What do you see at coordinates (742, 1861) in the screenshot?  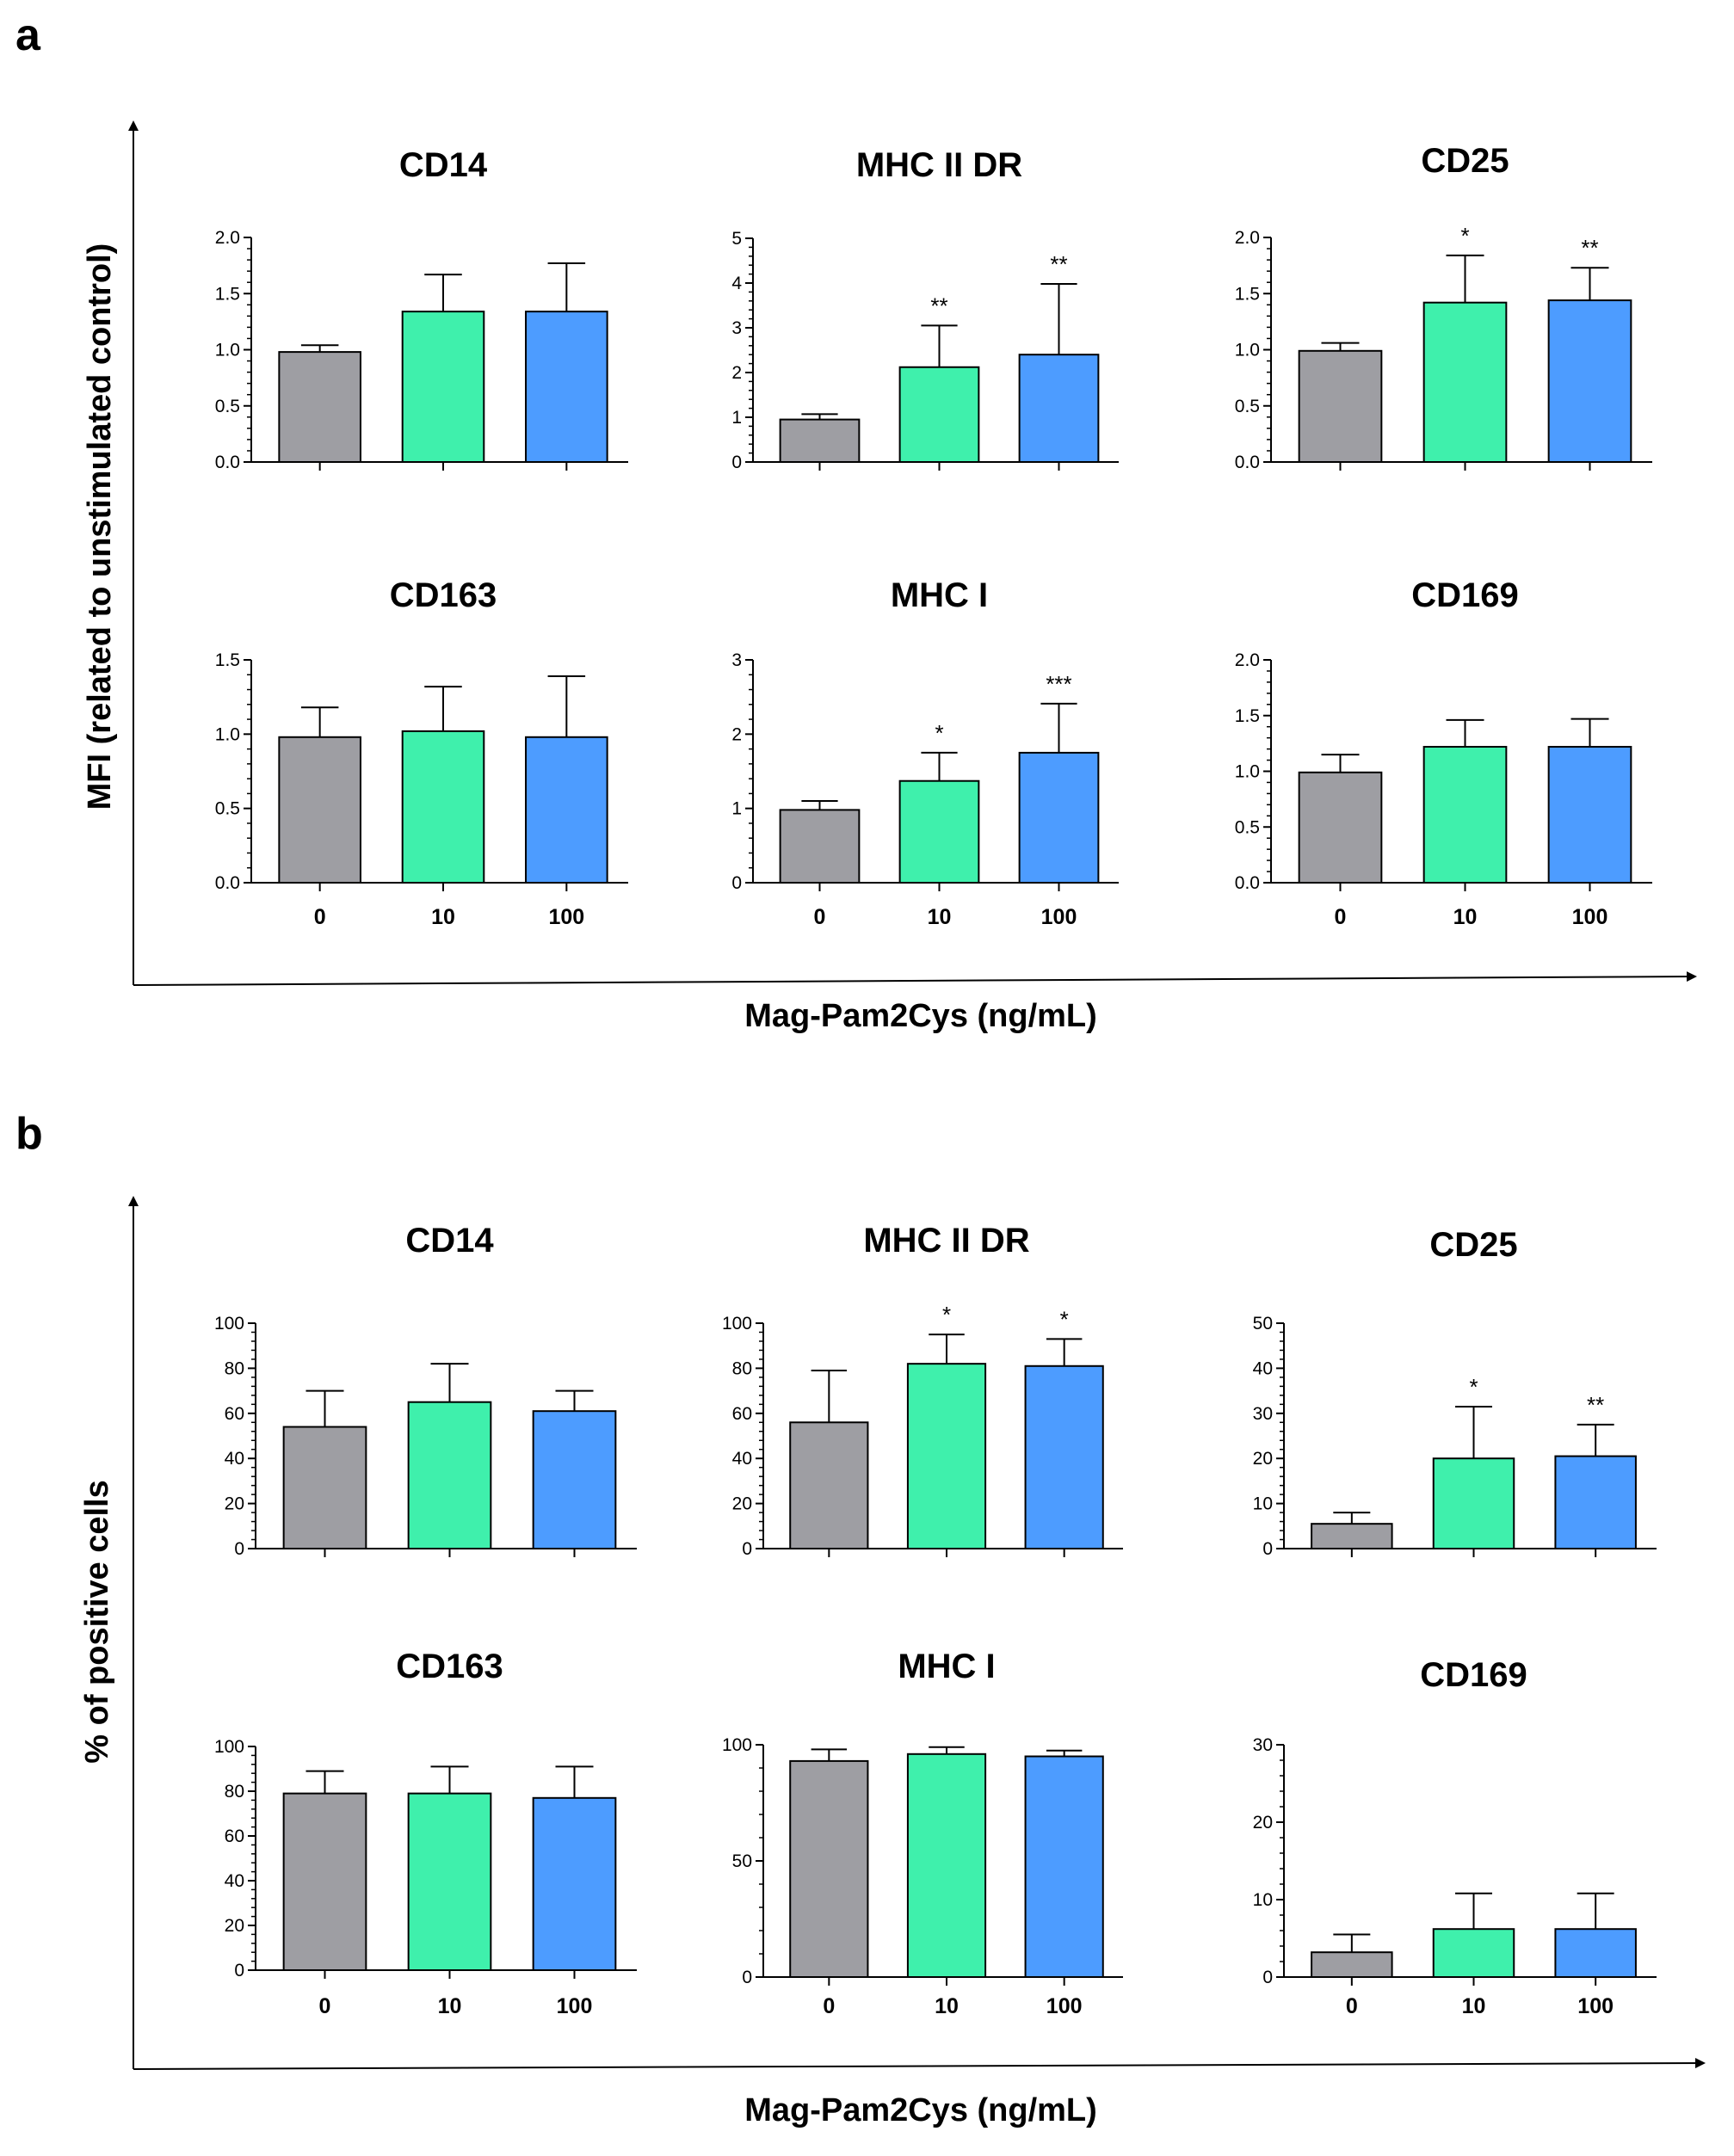 I see `y-tick-label: 50` at bounding box center [742, 1861].